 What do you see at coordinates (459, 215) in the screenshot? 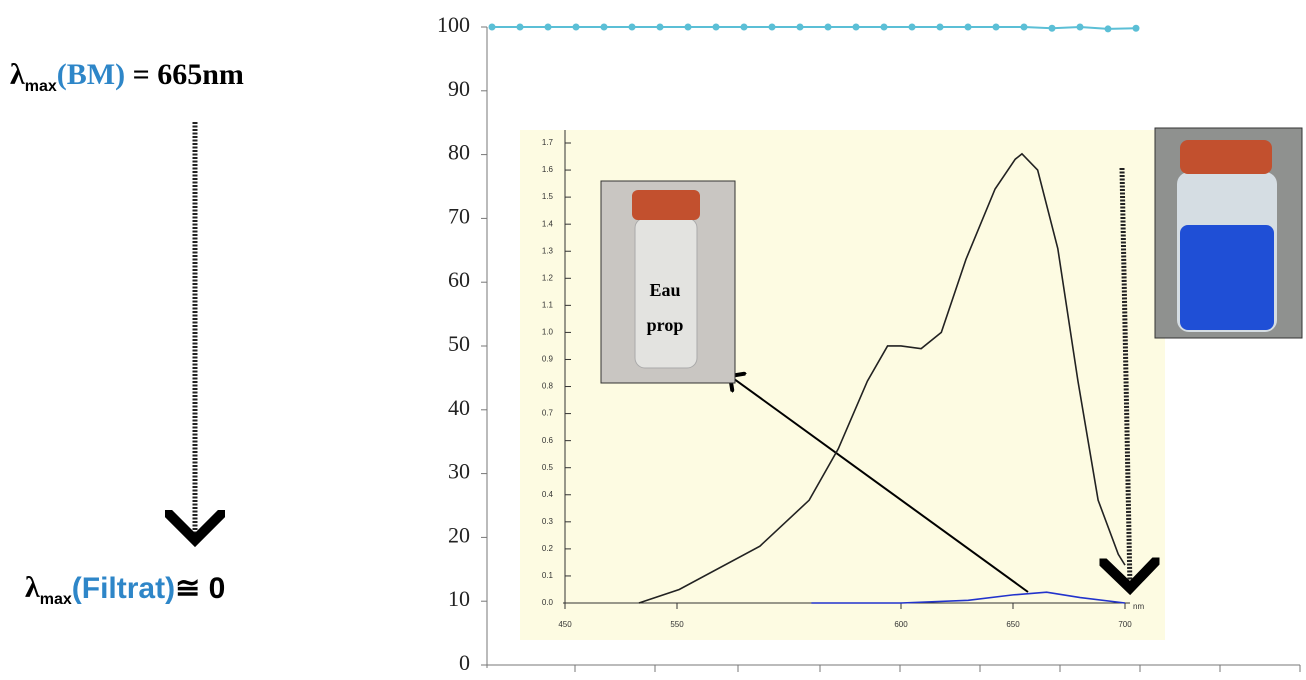
I see `y-tick-label: 70` at bounding box center [459, 215].